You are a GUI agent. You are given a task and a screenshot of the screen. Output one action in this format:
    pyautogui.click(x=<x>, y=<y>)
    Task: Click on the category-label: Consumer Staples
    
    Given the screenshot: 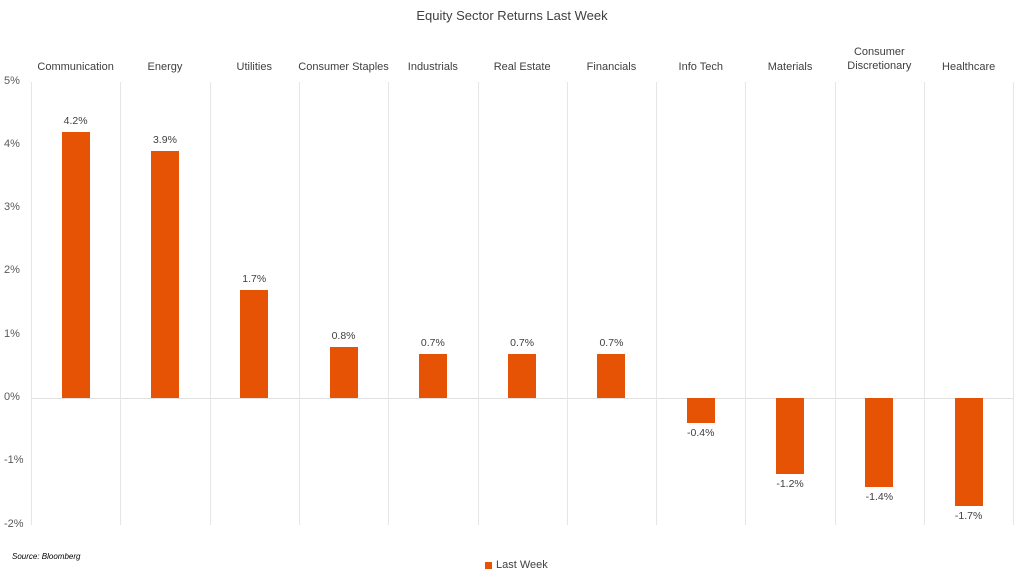 What is the action you would take?
    pyautogui.click(x=343, y=67)
    